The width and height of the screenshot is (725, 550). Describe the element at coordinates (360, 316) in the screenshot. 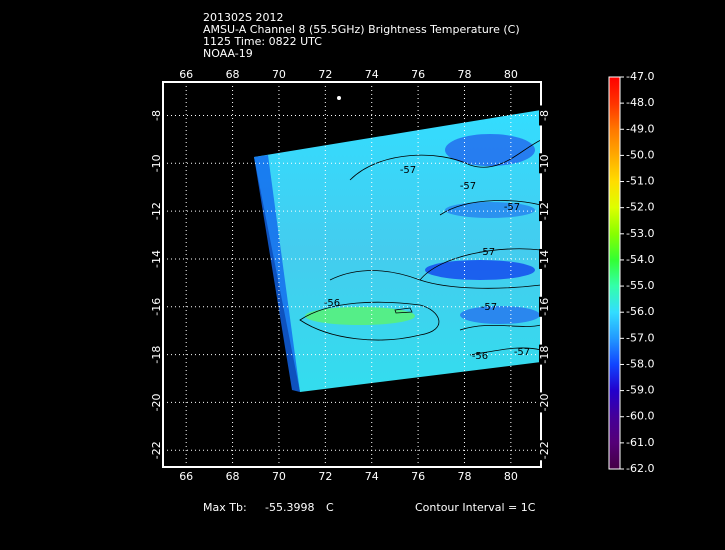

I see `warm-patch` at that location.